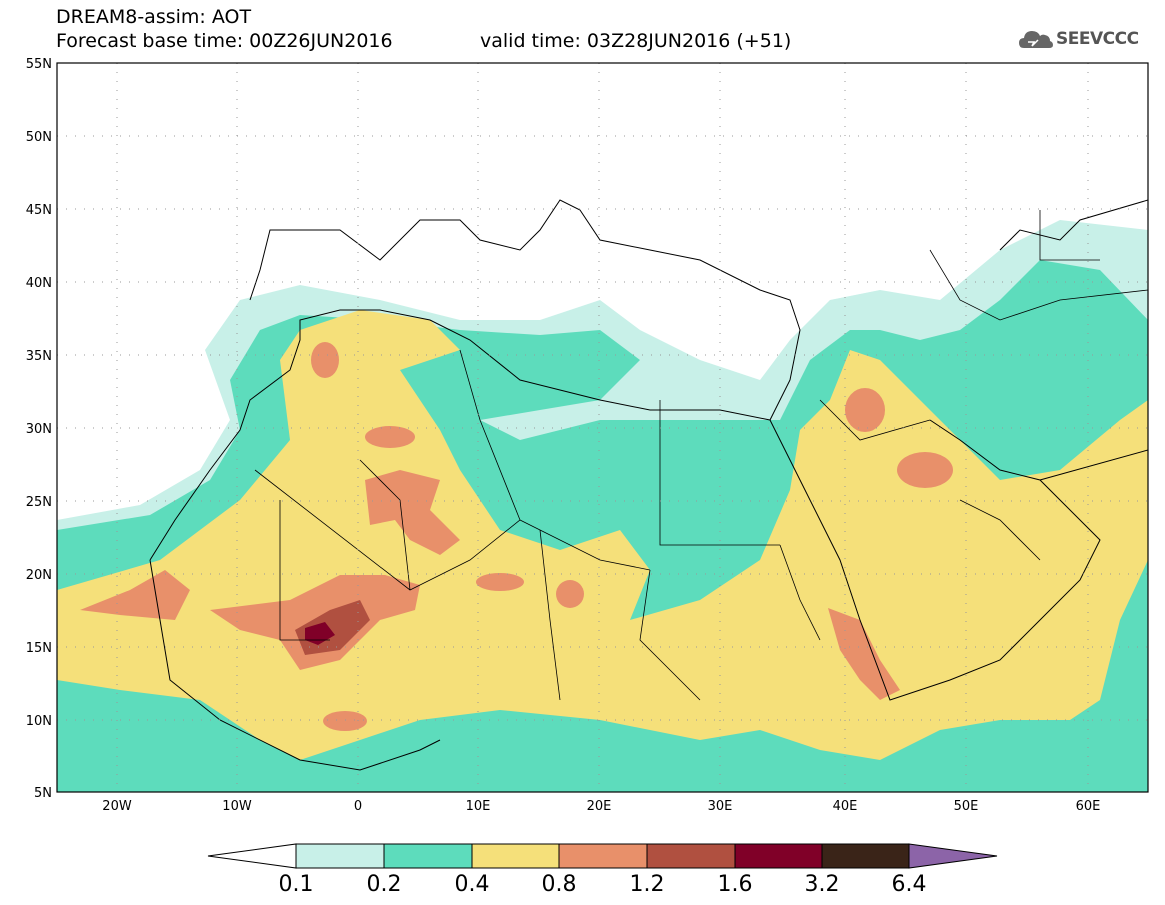 This screenshot has width=1165, height=905. Describe the element at coordinates (154, 17) in the screenshot. I see `map-title: DREAM8-assim: AOT` at that location.